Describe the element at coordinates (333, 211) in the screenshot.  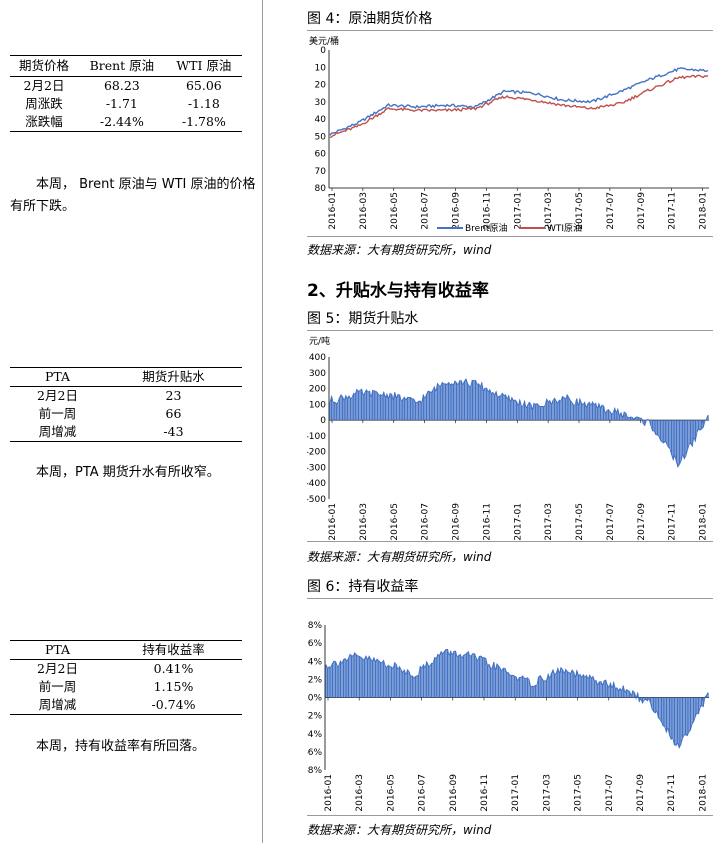
I see `x-tick-label: 2016-01` at that location.